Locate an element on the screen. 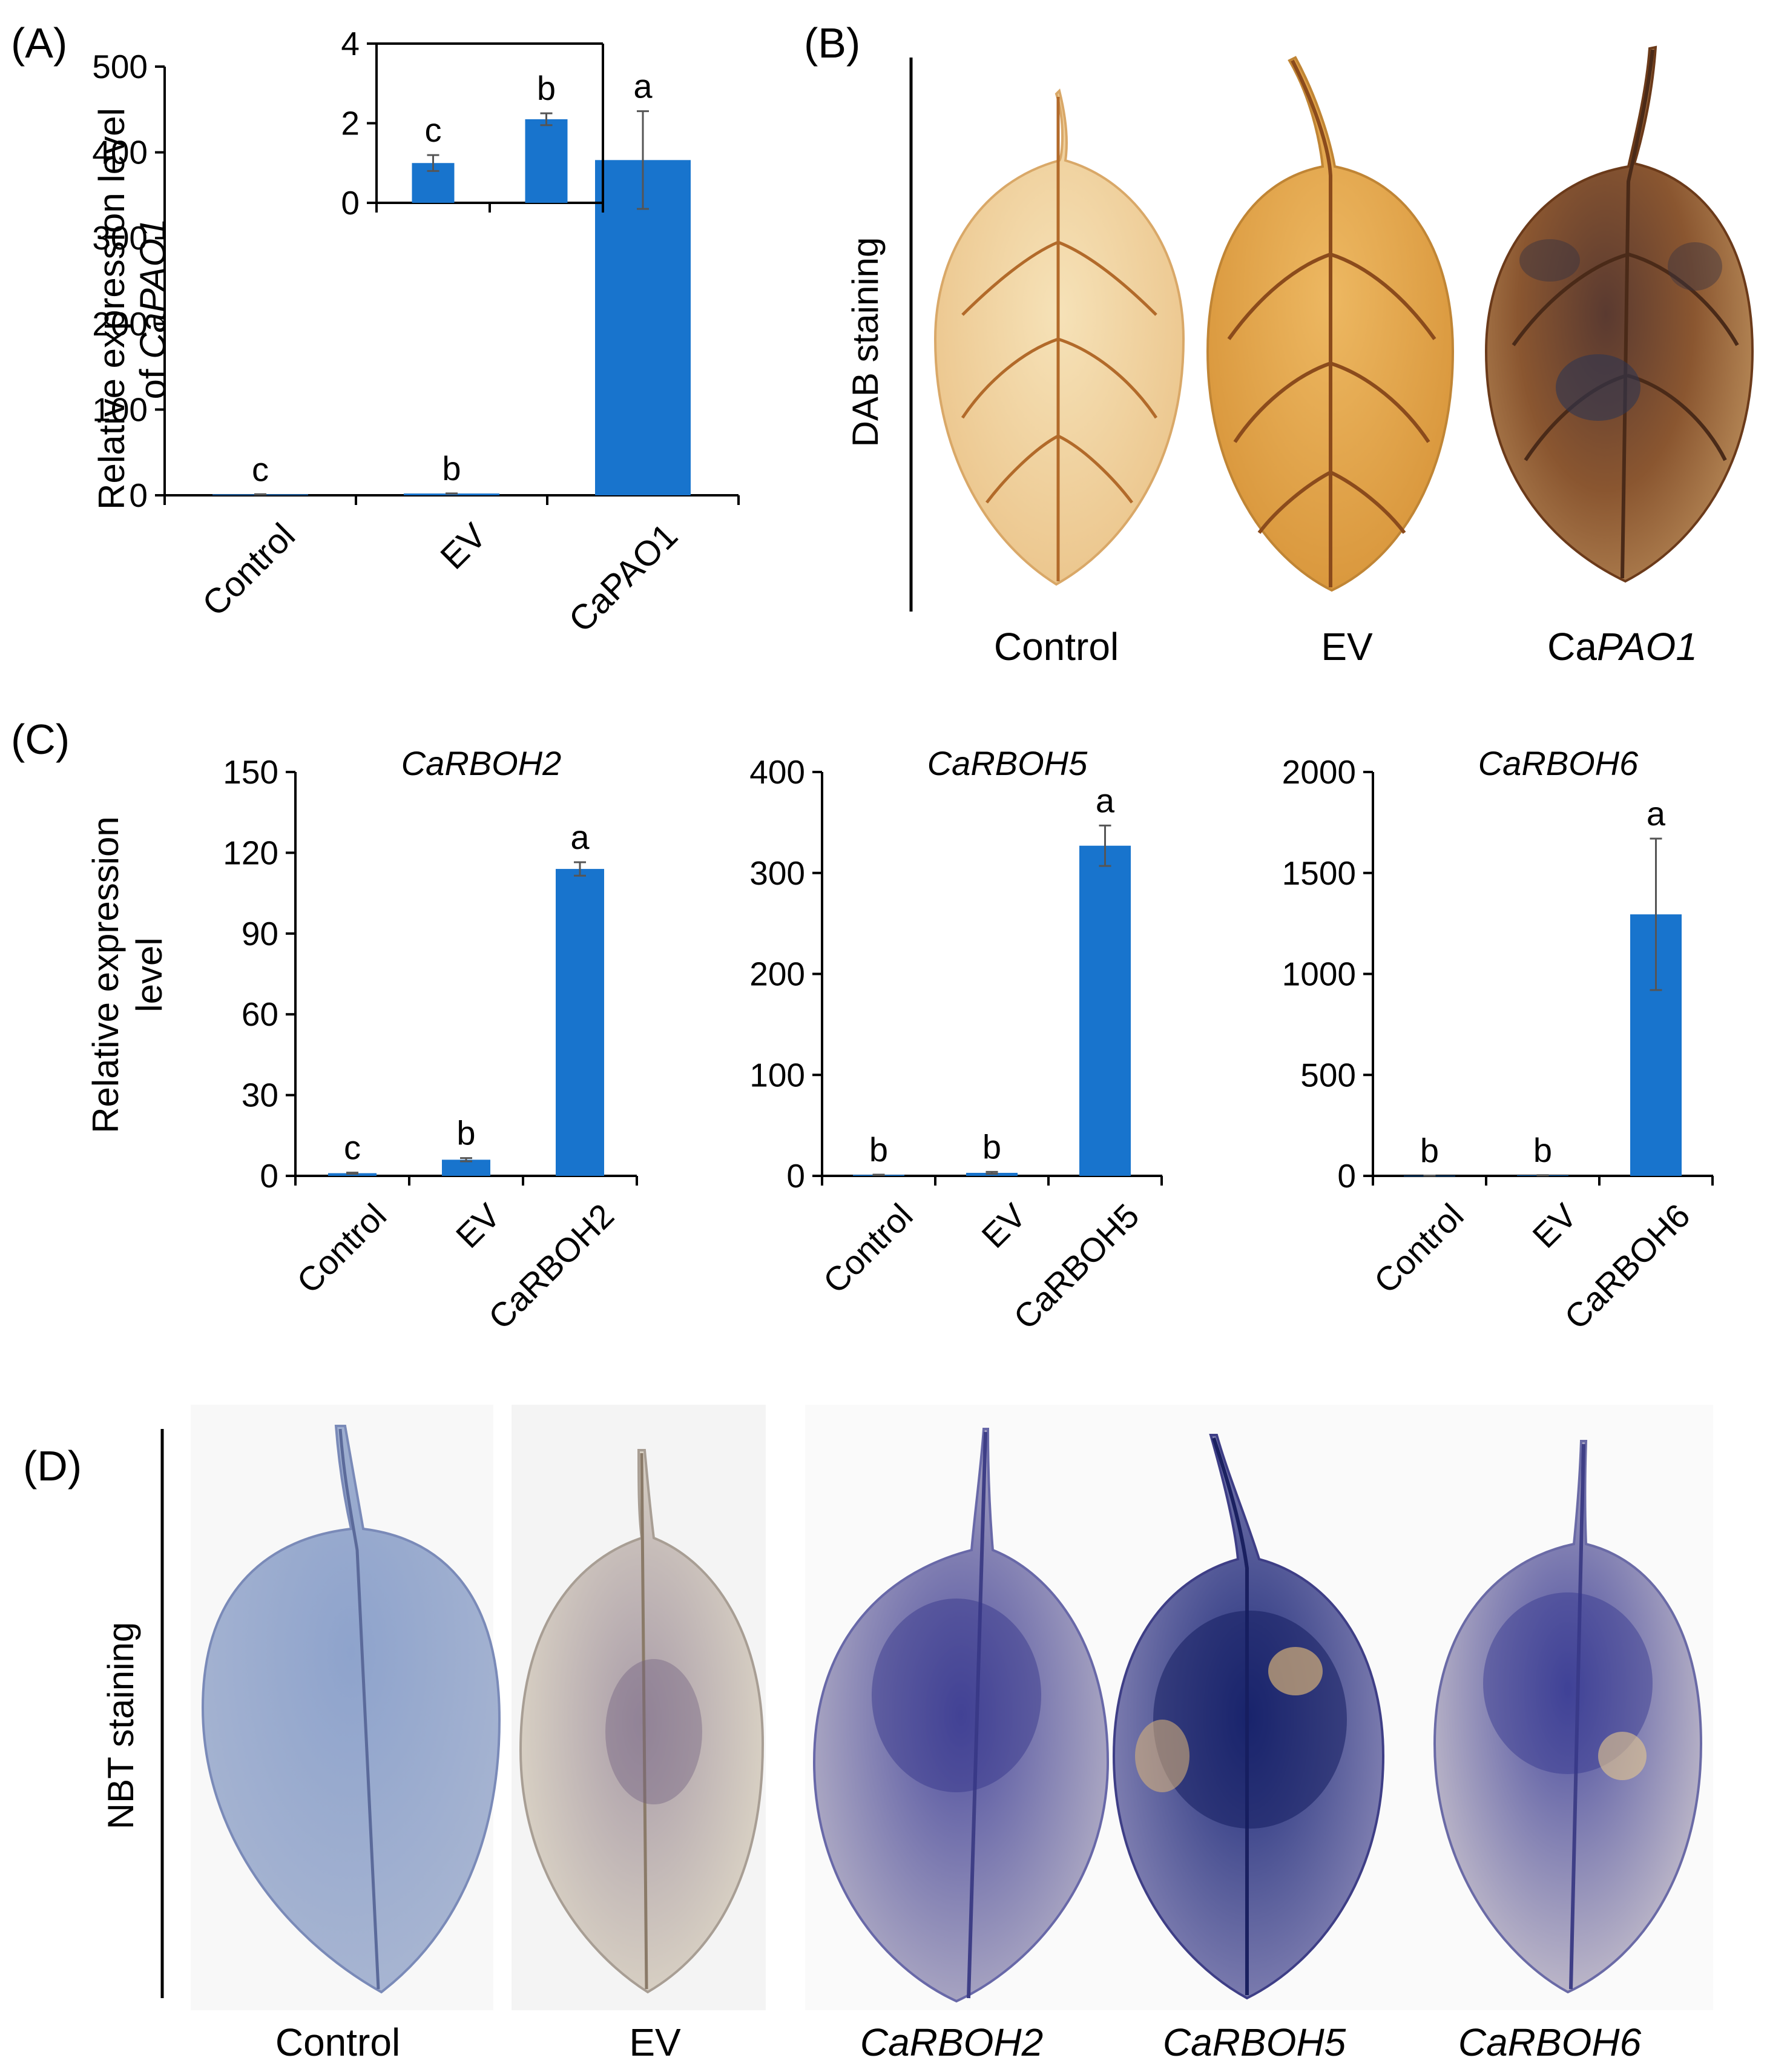  y-tick-label: 30 is located at coordinates (260, 1095).